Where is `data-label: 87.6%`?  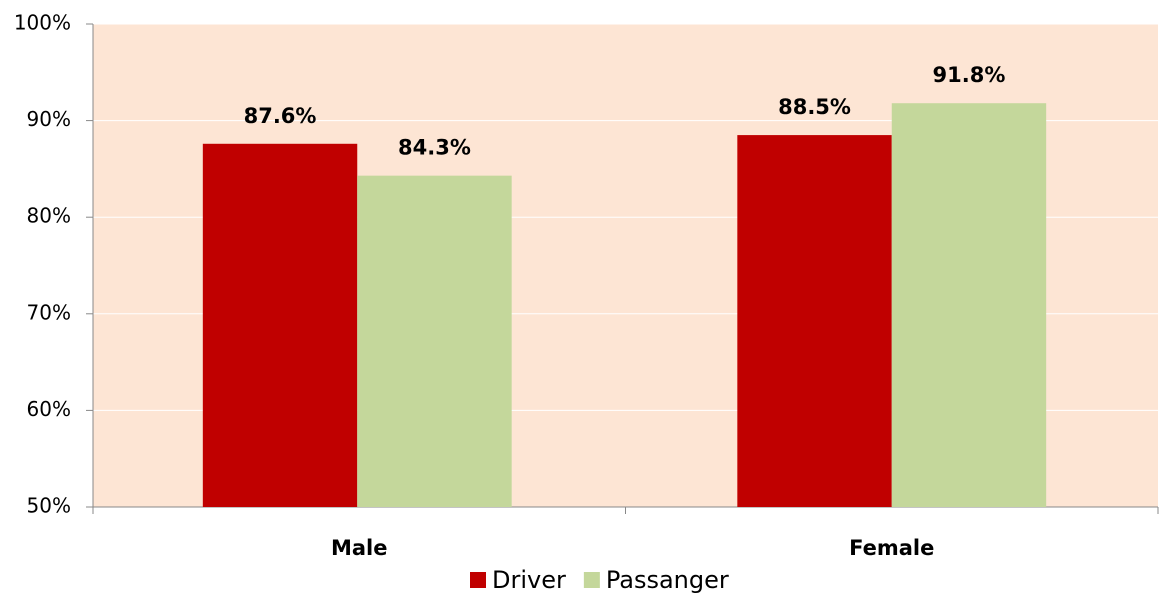 data-label: 87.6% is located at coordinates (280, 116).